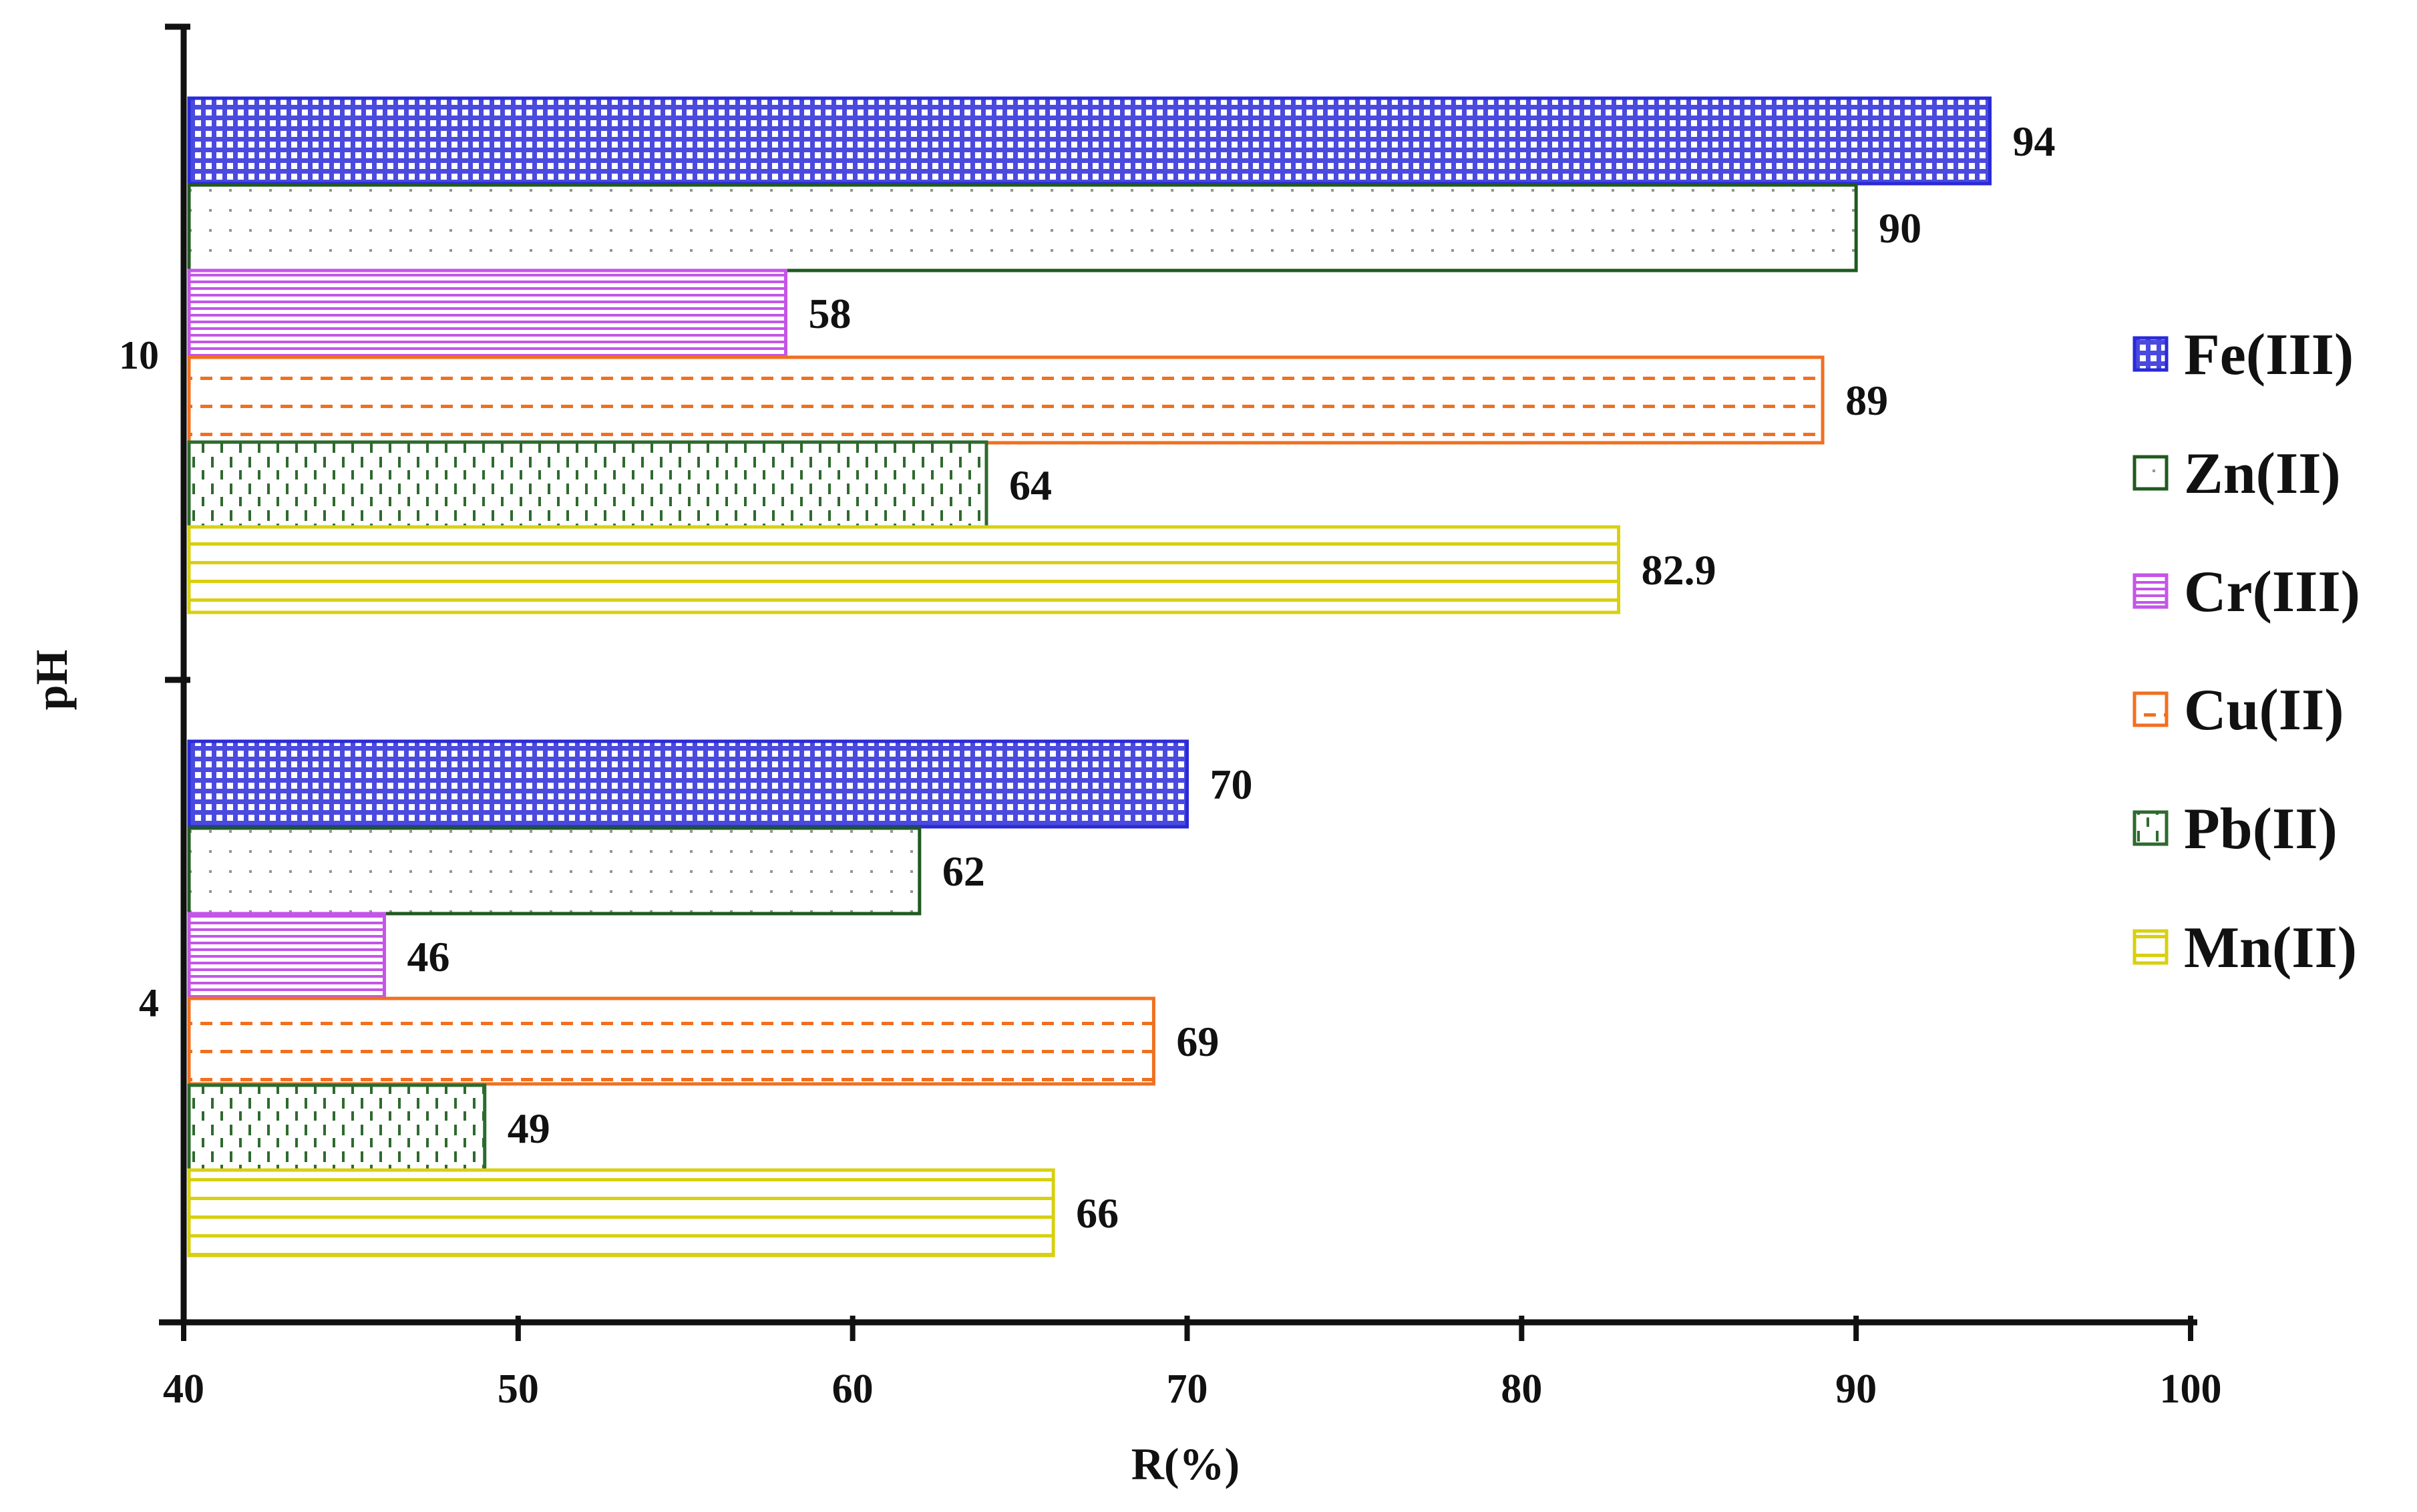  Describe the element at coordinates (1900, 228) in the screenshot. I see `data-label-zn-ii-ph-10: 90` at that location.